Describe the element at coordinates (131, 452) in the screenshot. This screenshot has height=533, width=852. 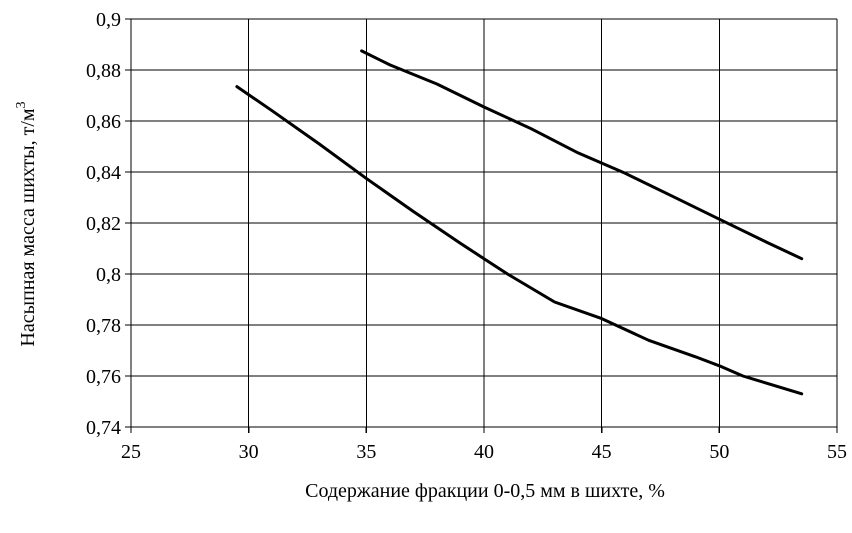
I see `x-tick-label-0: 25` at that location.